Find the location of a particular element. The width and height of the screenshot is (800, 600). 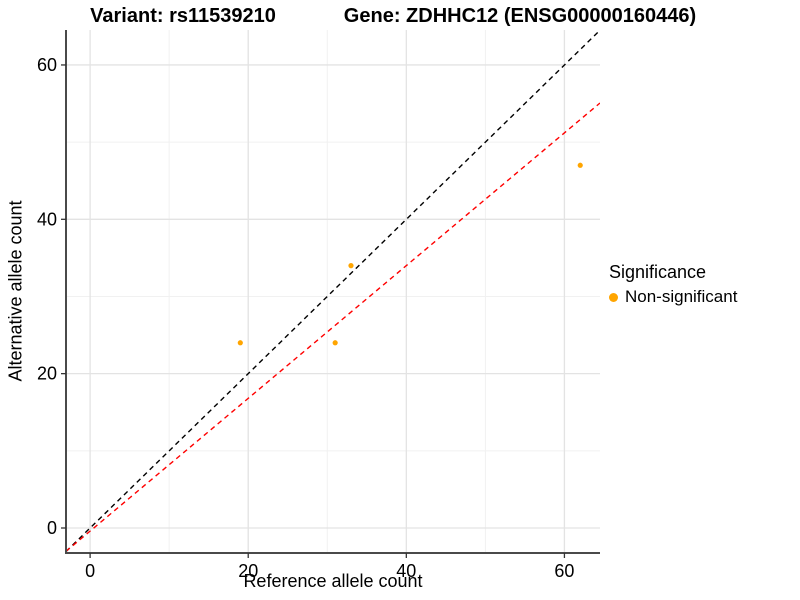

x-tick-label: 20 is located at coordinates (248, 571).